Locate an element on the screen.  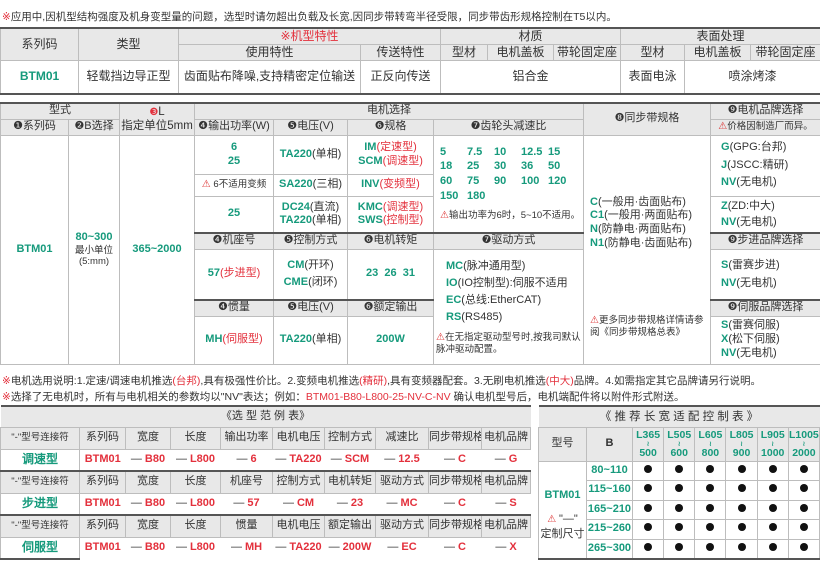
h-power: ❹输出功率(W) is located at coordinates (234, 127).